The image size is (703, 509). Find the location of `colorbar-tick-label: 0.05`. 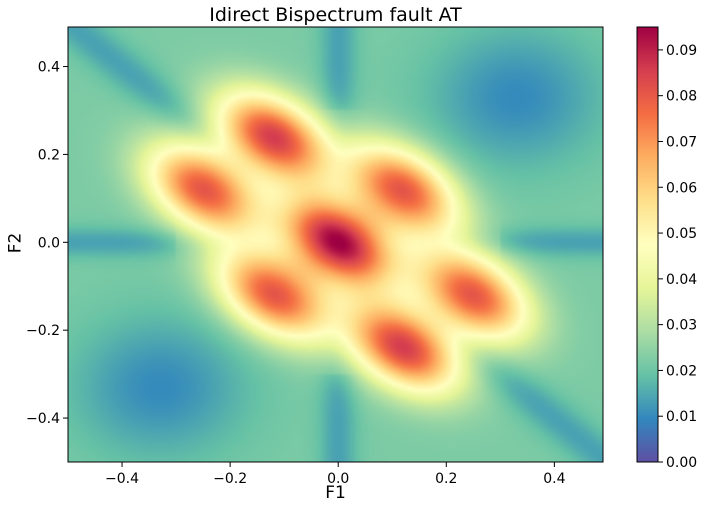

colorbar-tick-label: 0.05 is located at coordinates (681, 234).